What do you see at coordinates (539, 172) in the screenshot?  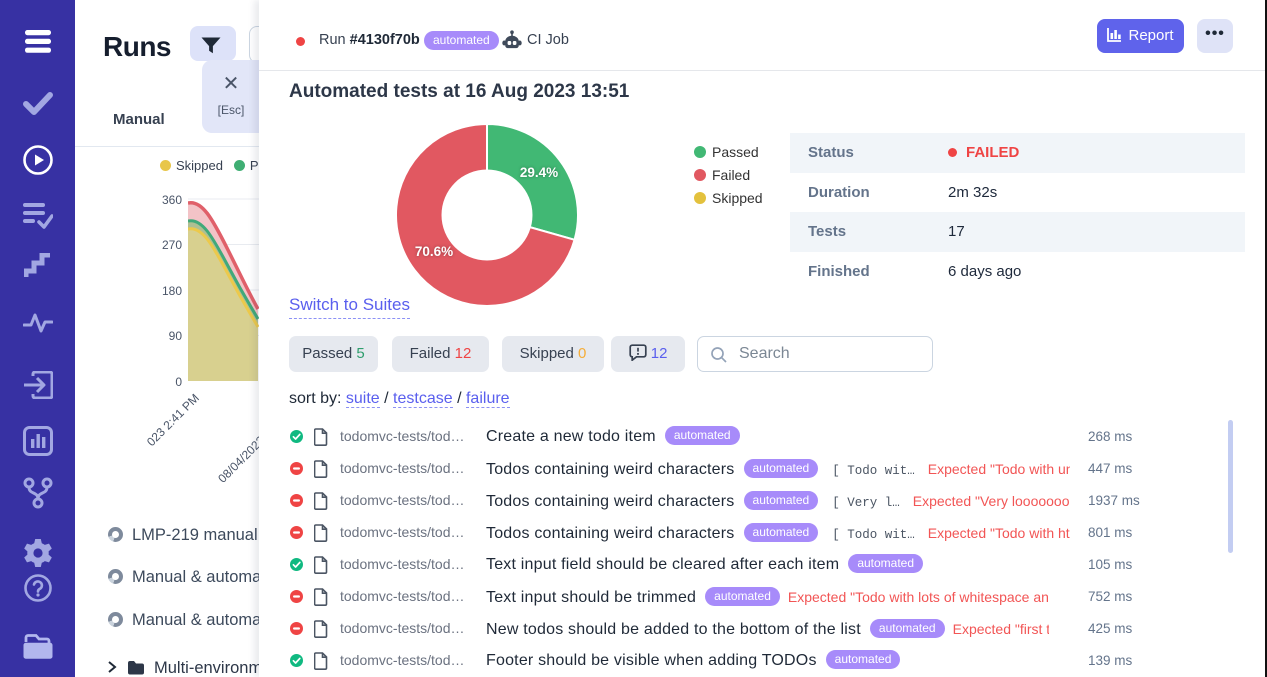 I see `svg-text: 29.4%` at bounding box center [539, 172].